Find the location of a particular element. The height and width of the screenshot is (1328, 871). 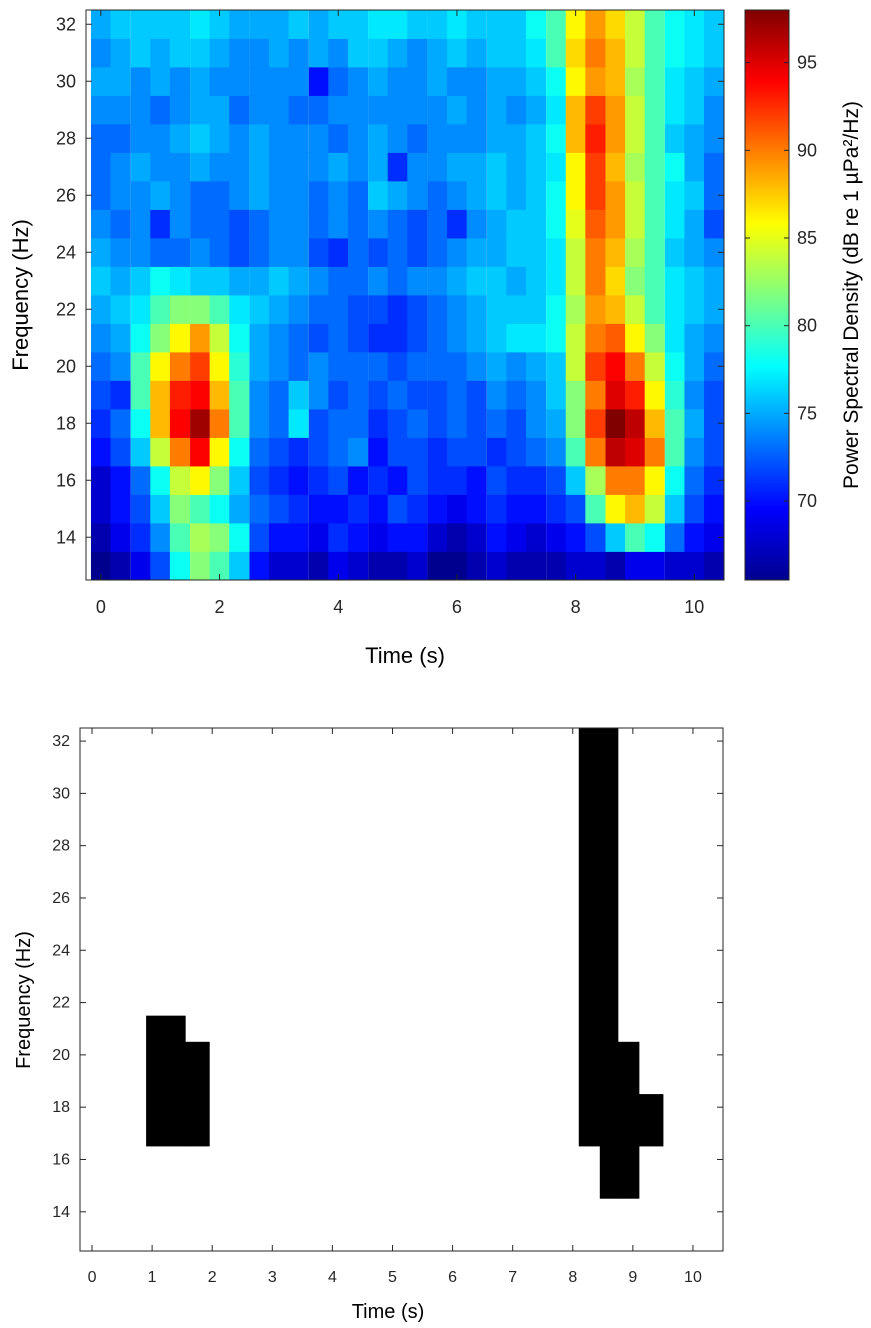

x-tick-label: 5 is located at coordinates (392, 1277).